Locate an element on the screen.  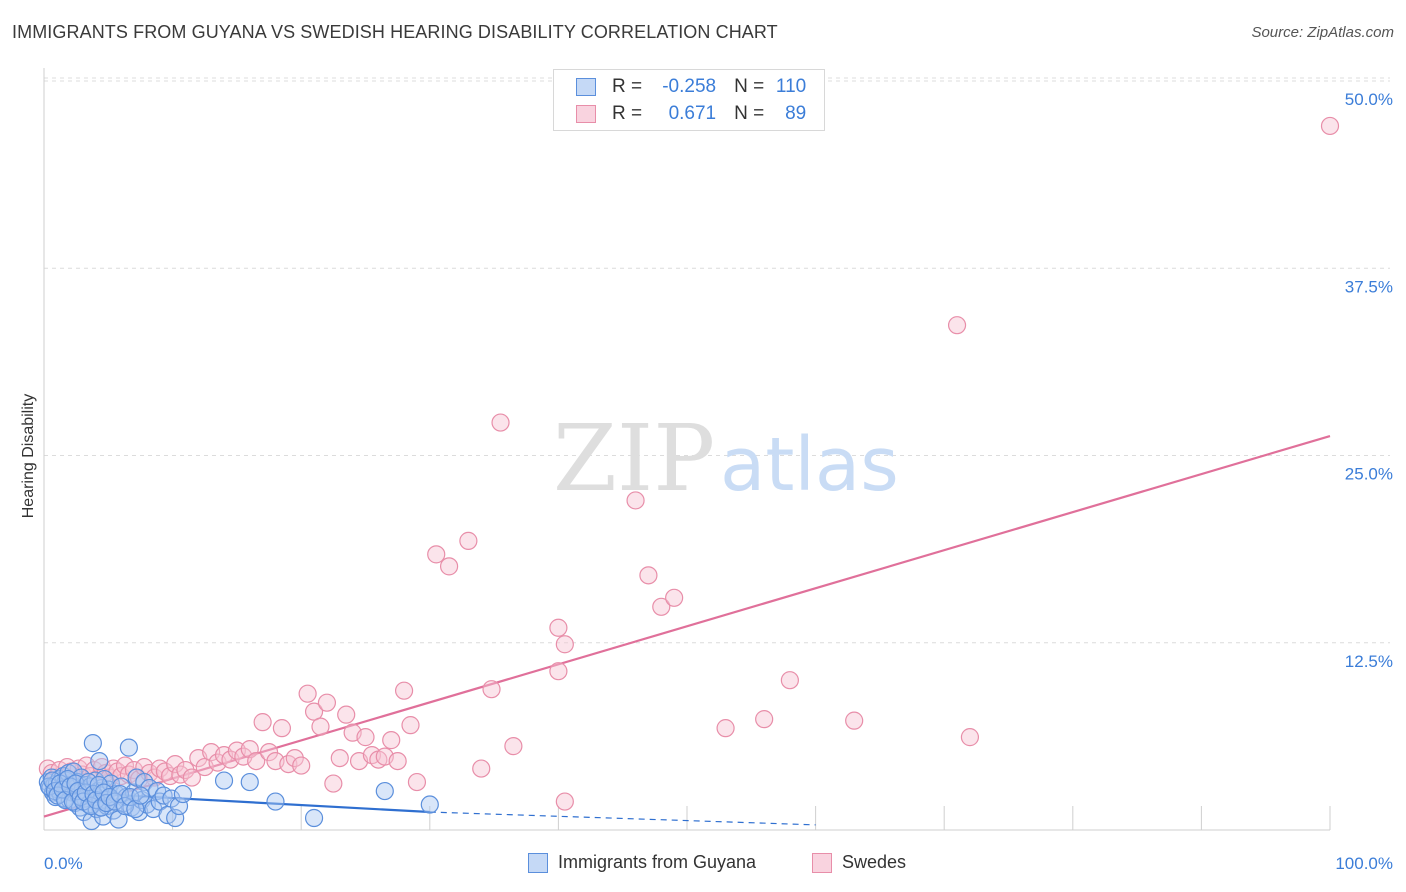
y-tick-label: 37.5% is located at coordinates (1369, 286).